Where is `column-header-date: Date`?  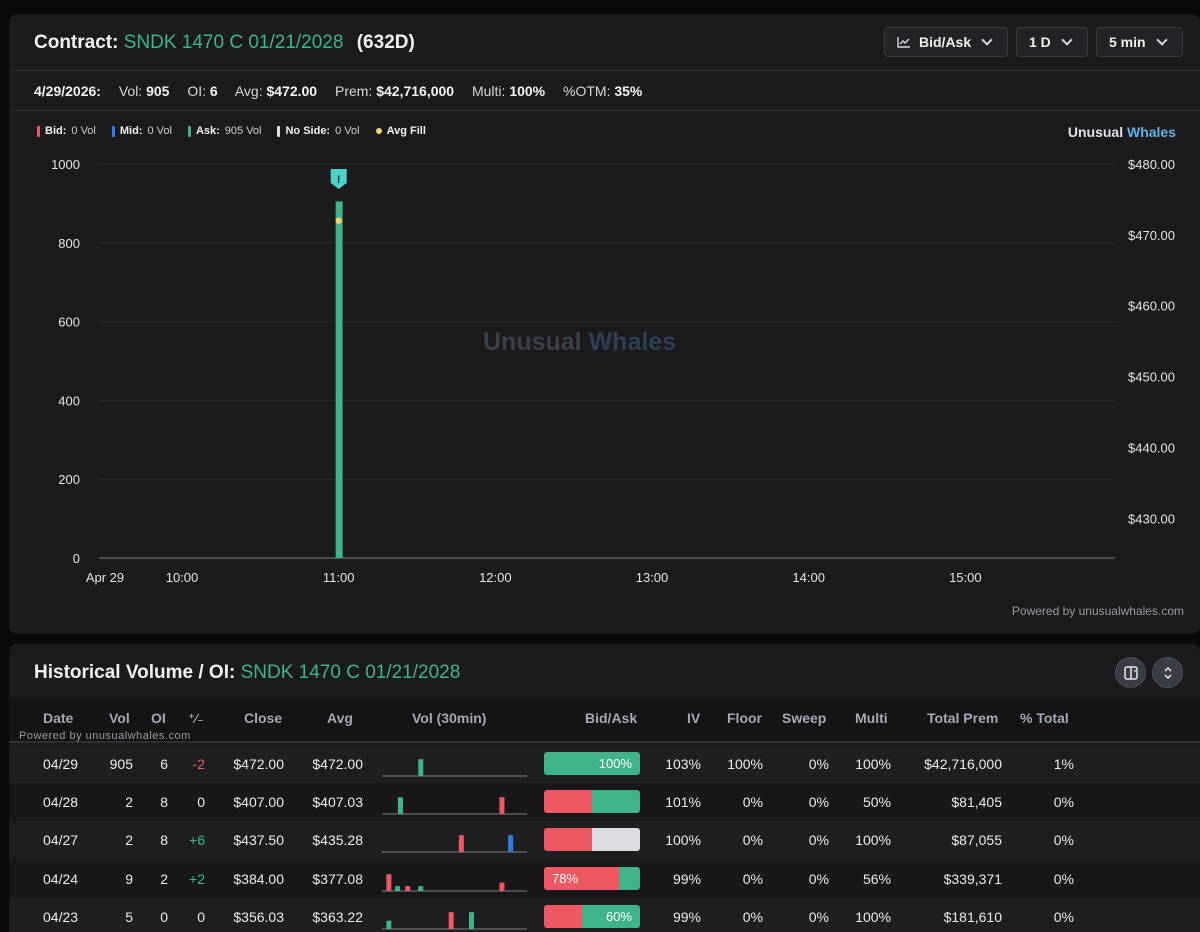 column-header-date: Date is located at coordinates (58, 718).